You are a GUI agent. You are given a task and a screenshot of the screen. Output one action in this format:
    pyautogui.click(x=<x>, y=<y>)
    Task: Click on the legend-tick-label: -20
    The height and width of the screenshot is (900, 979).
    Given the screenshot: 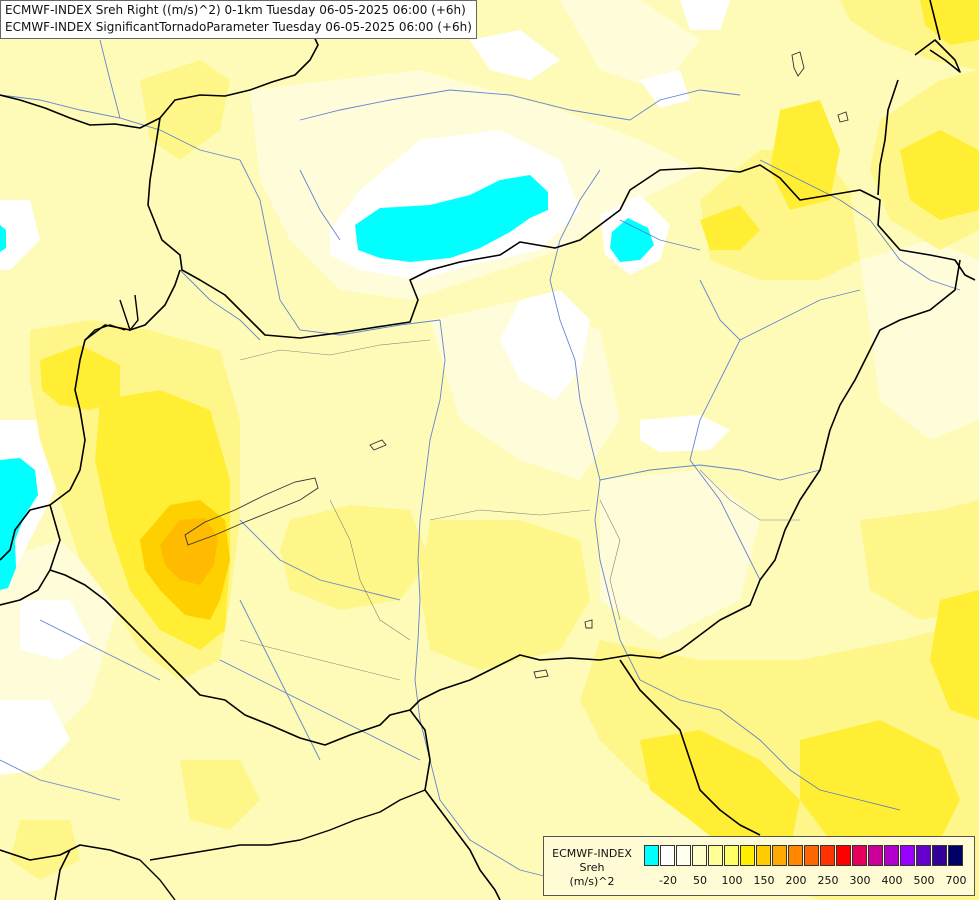 What is the action you would take?
    pyautogui.click(x=668, y=880)
    